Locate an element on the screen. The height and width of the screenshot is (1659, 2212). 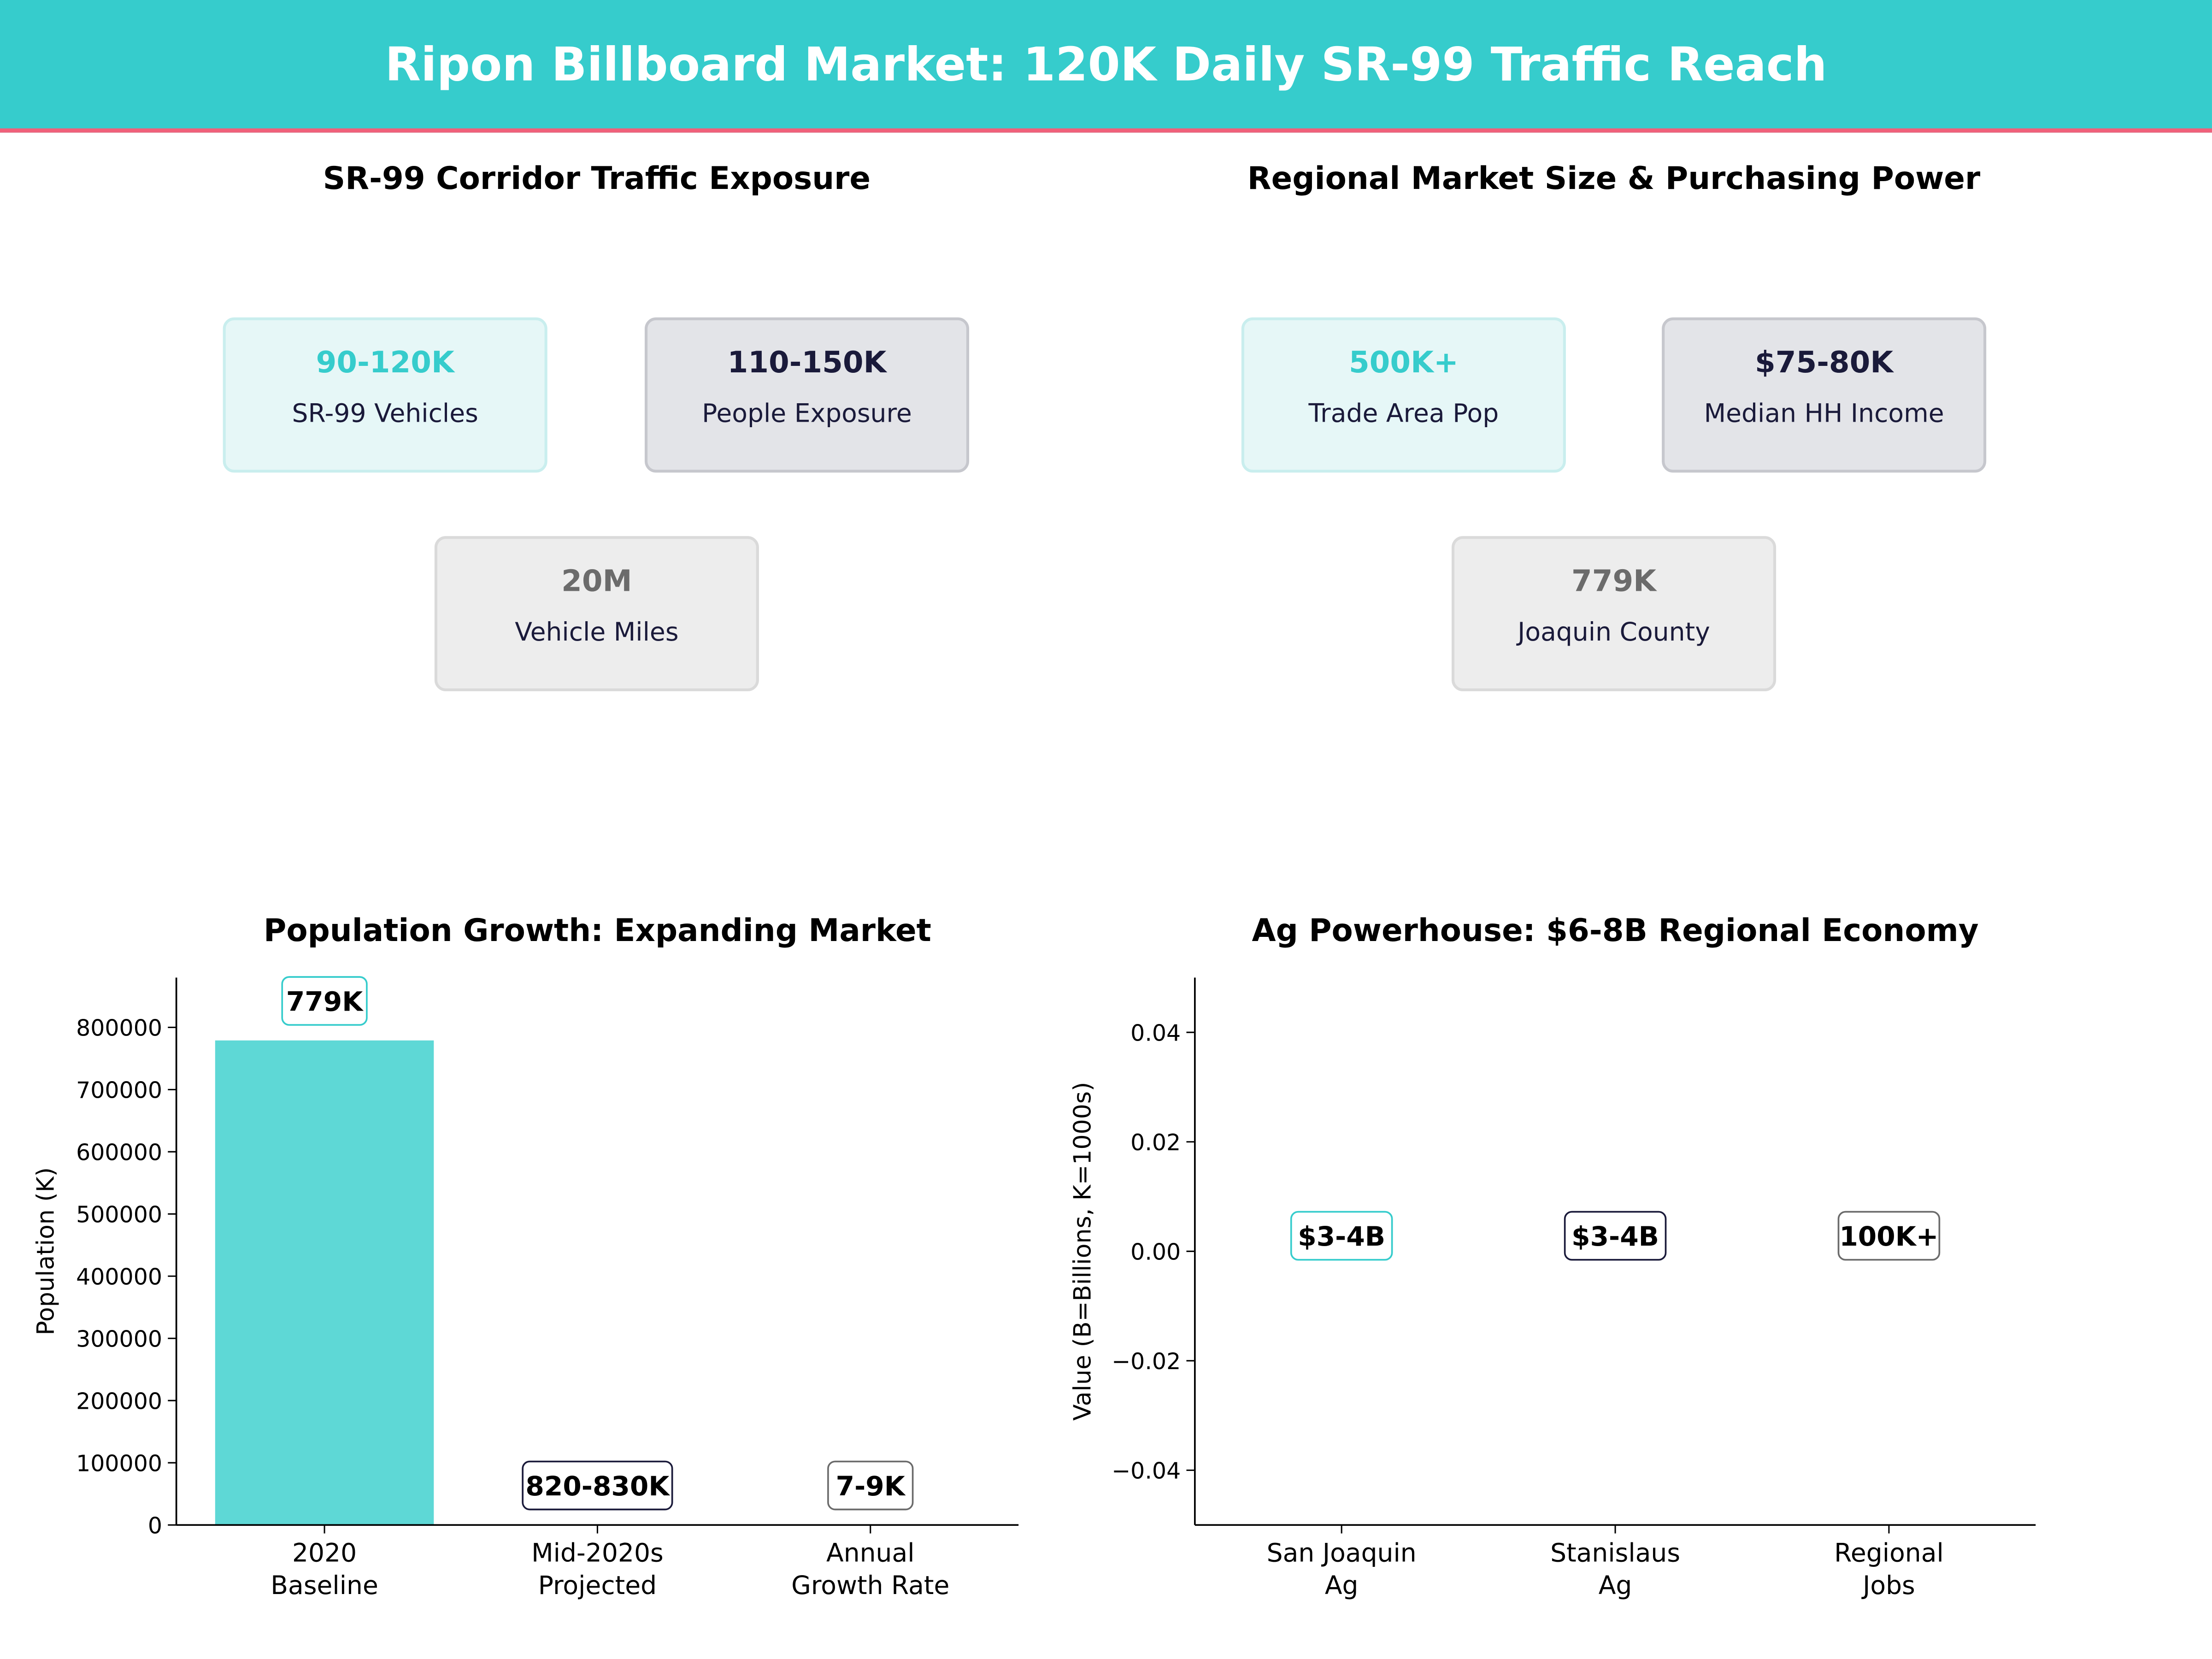
x-tick-label-line: 2020 is located at coordinates (324, 1553).